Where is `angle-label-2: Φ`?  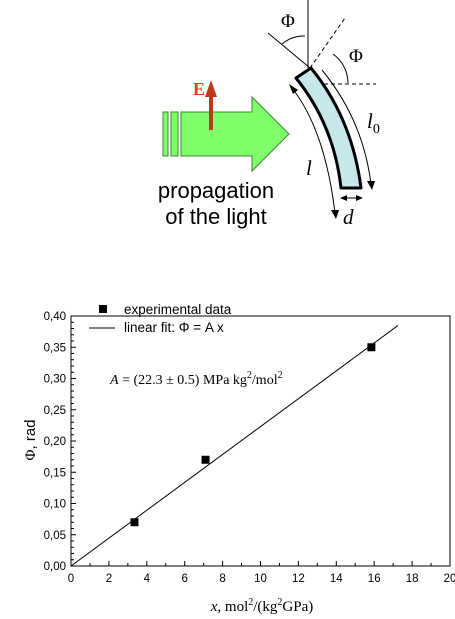
angle-label-2: Φ is located at coordinates (356, 56).